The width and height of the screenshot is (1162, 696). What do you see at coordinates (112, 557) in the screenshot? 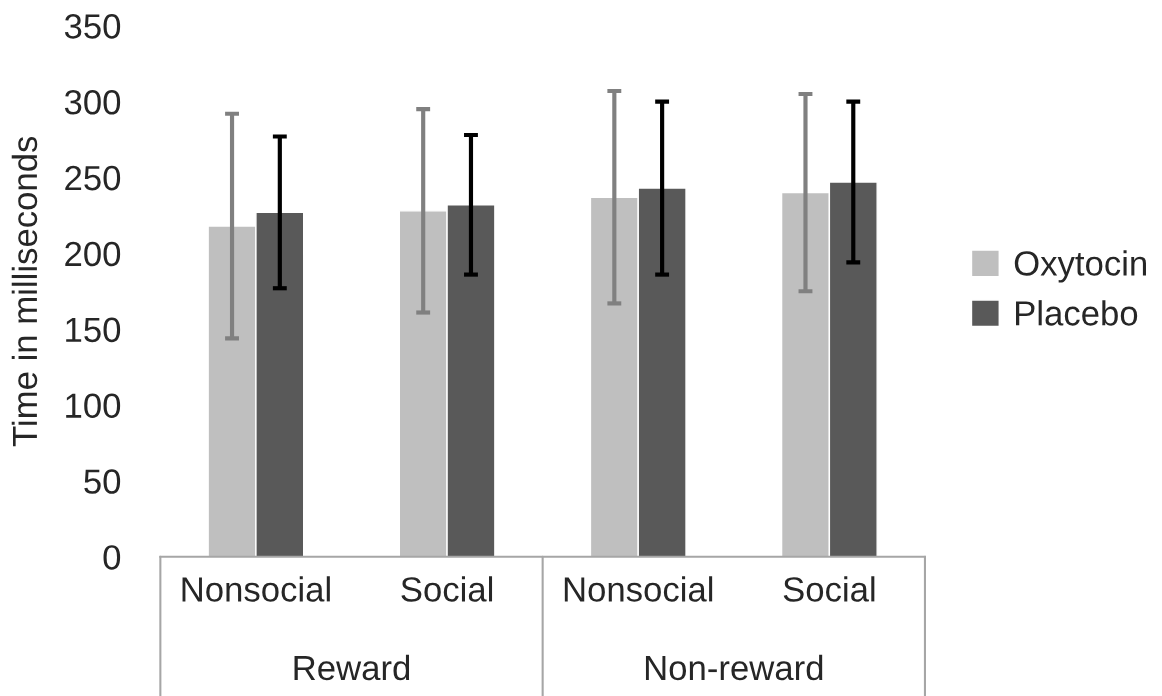
I see `y-tick-label: 0` at bounding box center [112, 557].